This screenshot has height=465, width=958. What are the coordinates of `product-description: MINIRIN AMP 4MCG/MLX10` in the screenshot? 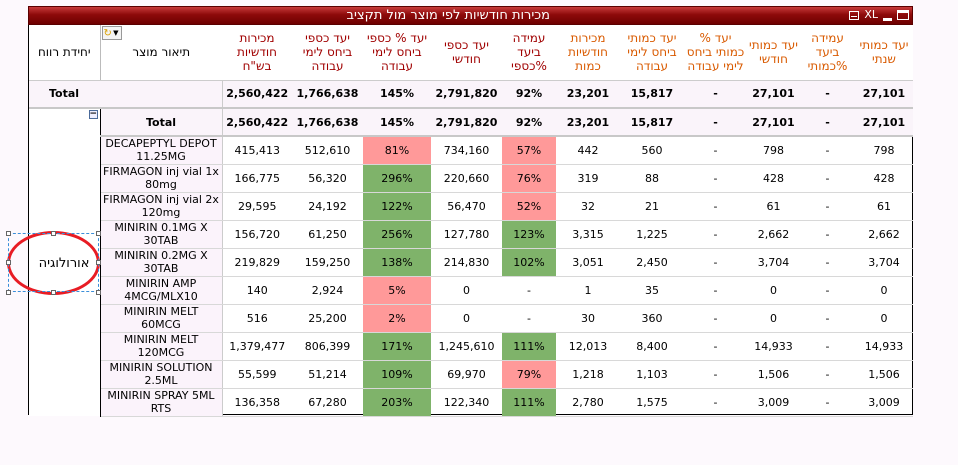 It's located at (161, 290).